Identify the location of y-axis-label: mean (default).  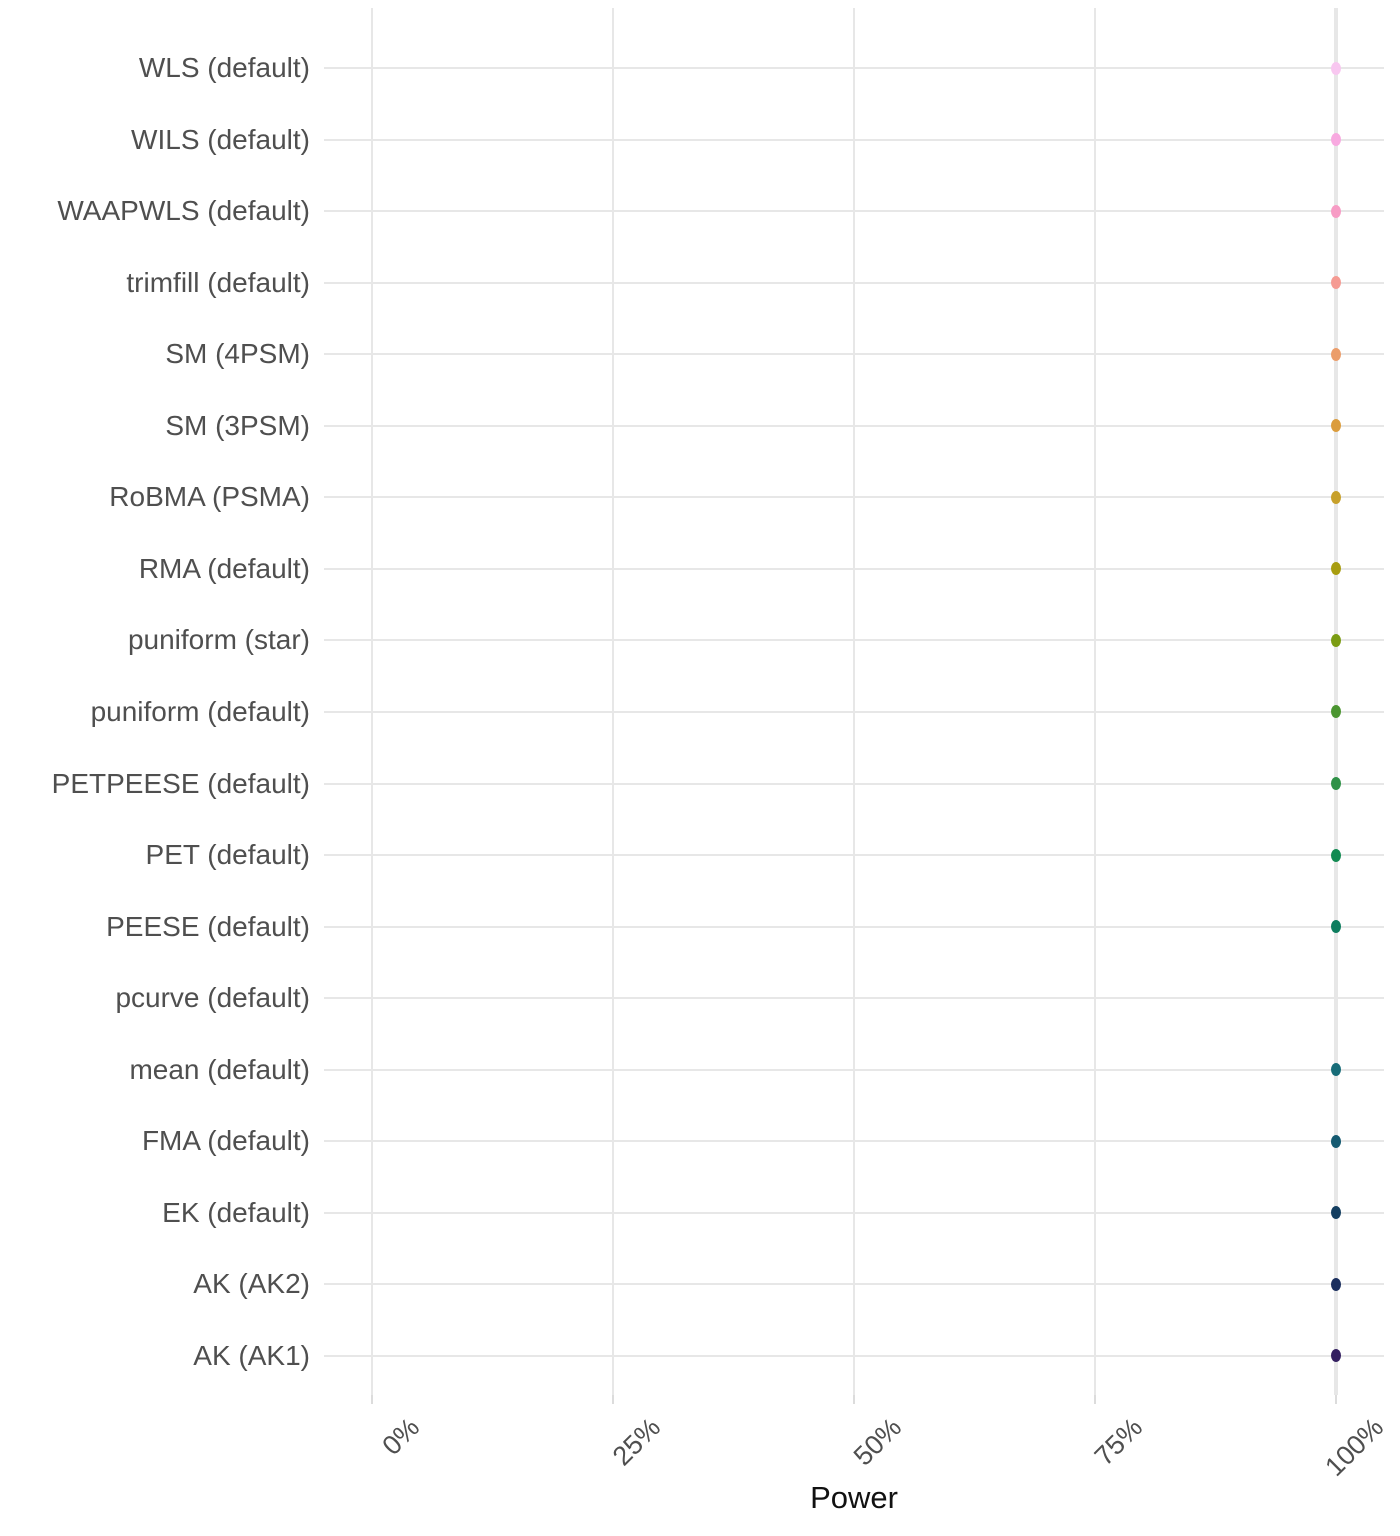
(219, 1069).